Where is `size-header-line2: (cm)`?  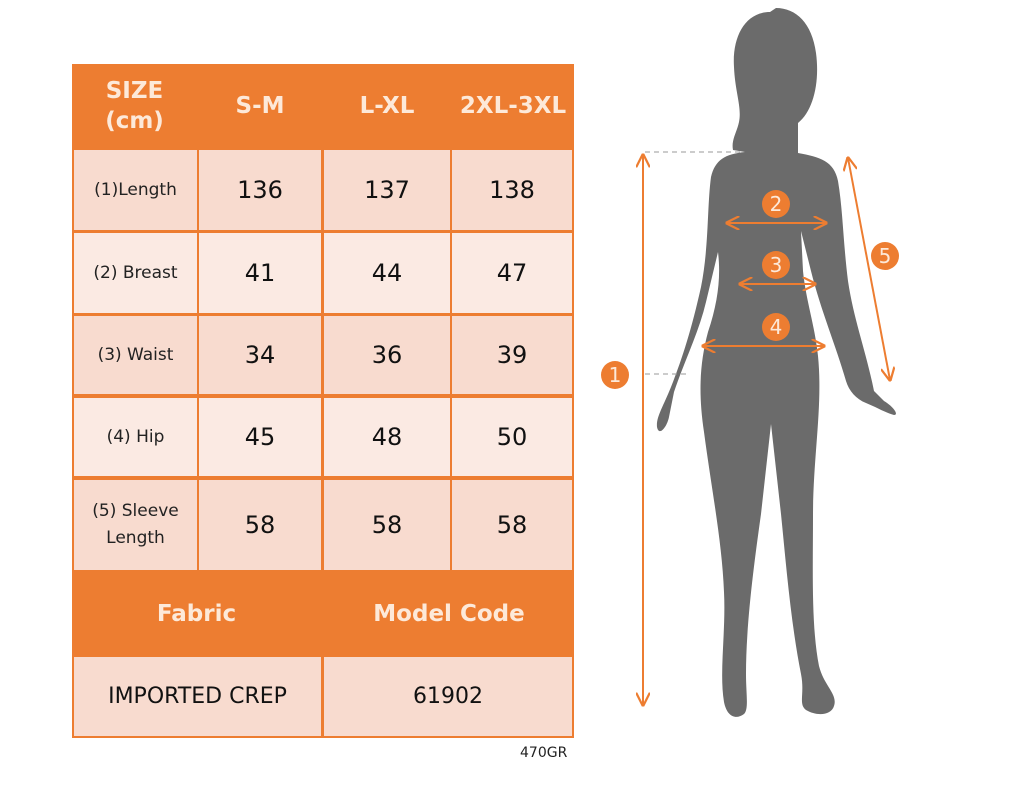 size-header-line2: (cm) is located at coordinates (134, 121).